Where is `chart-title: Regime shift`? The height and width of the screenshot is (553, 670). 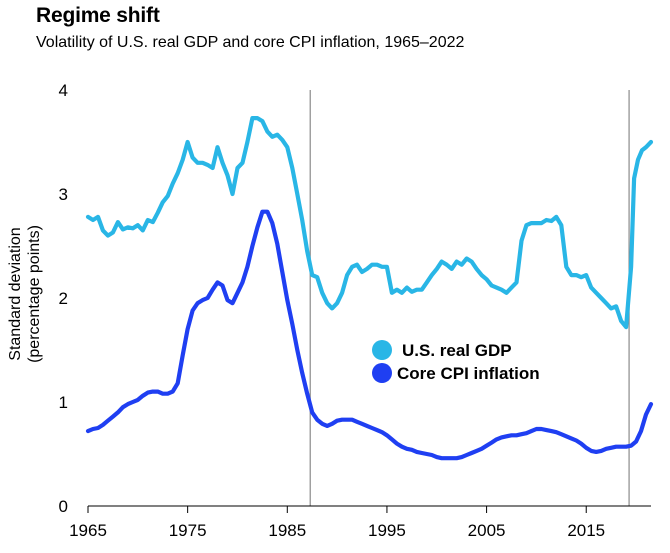
chart-title: Regime shift is located at coordinates (98, 15).